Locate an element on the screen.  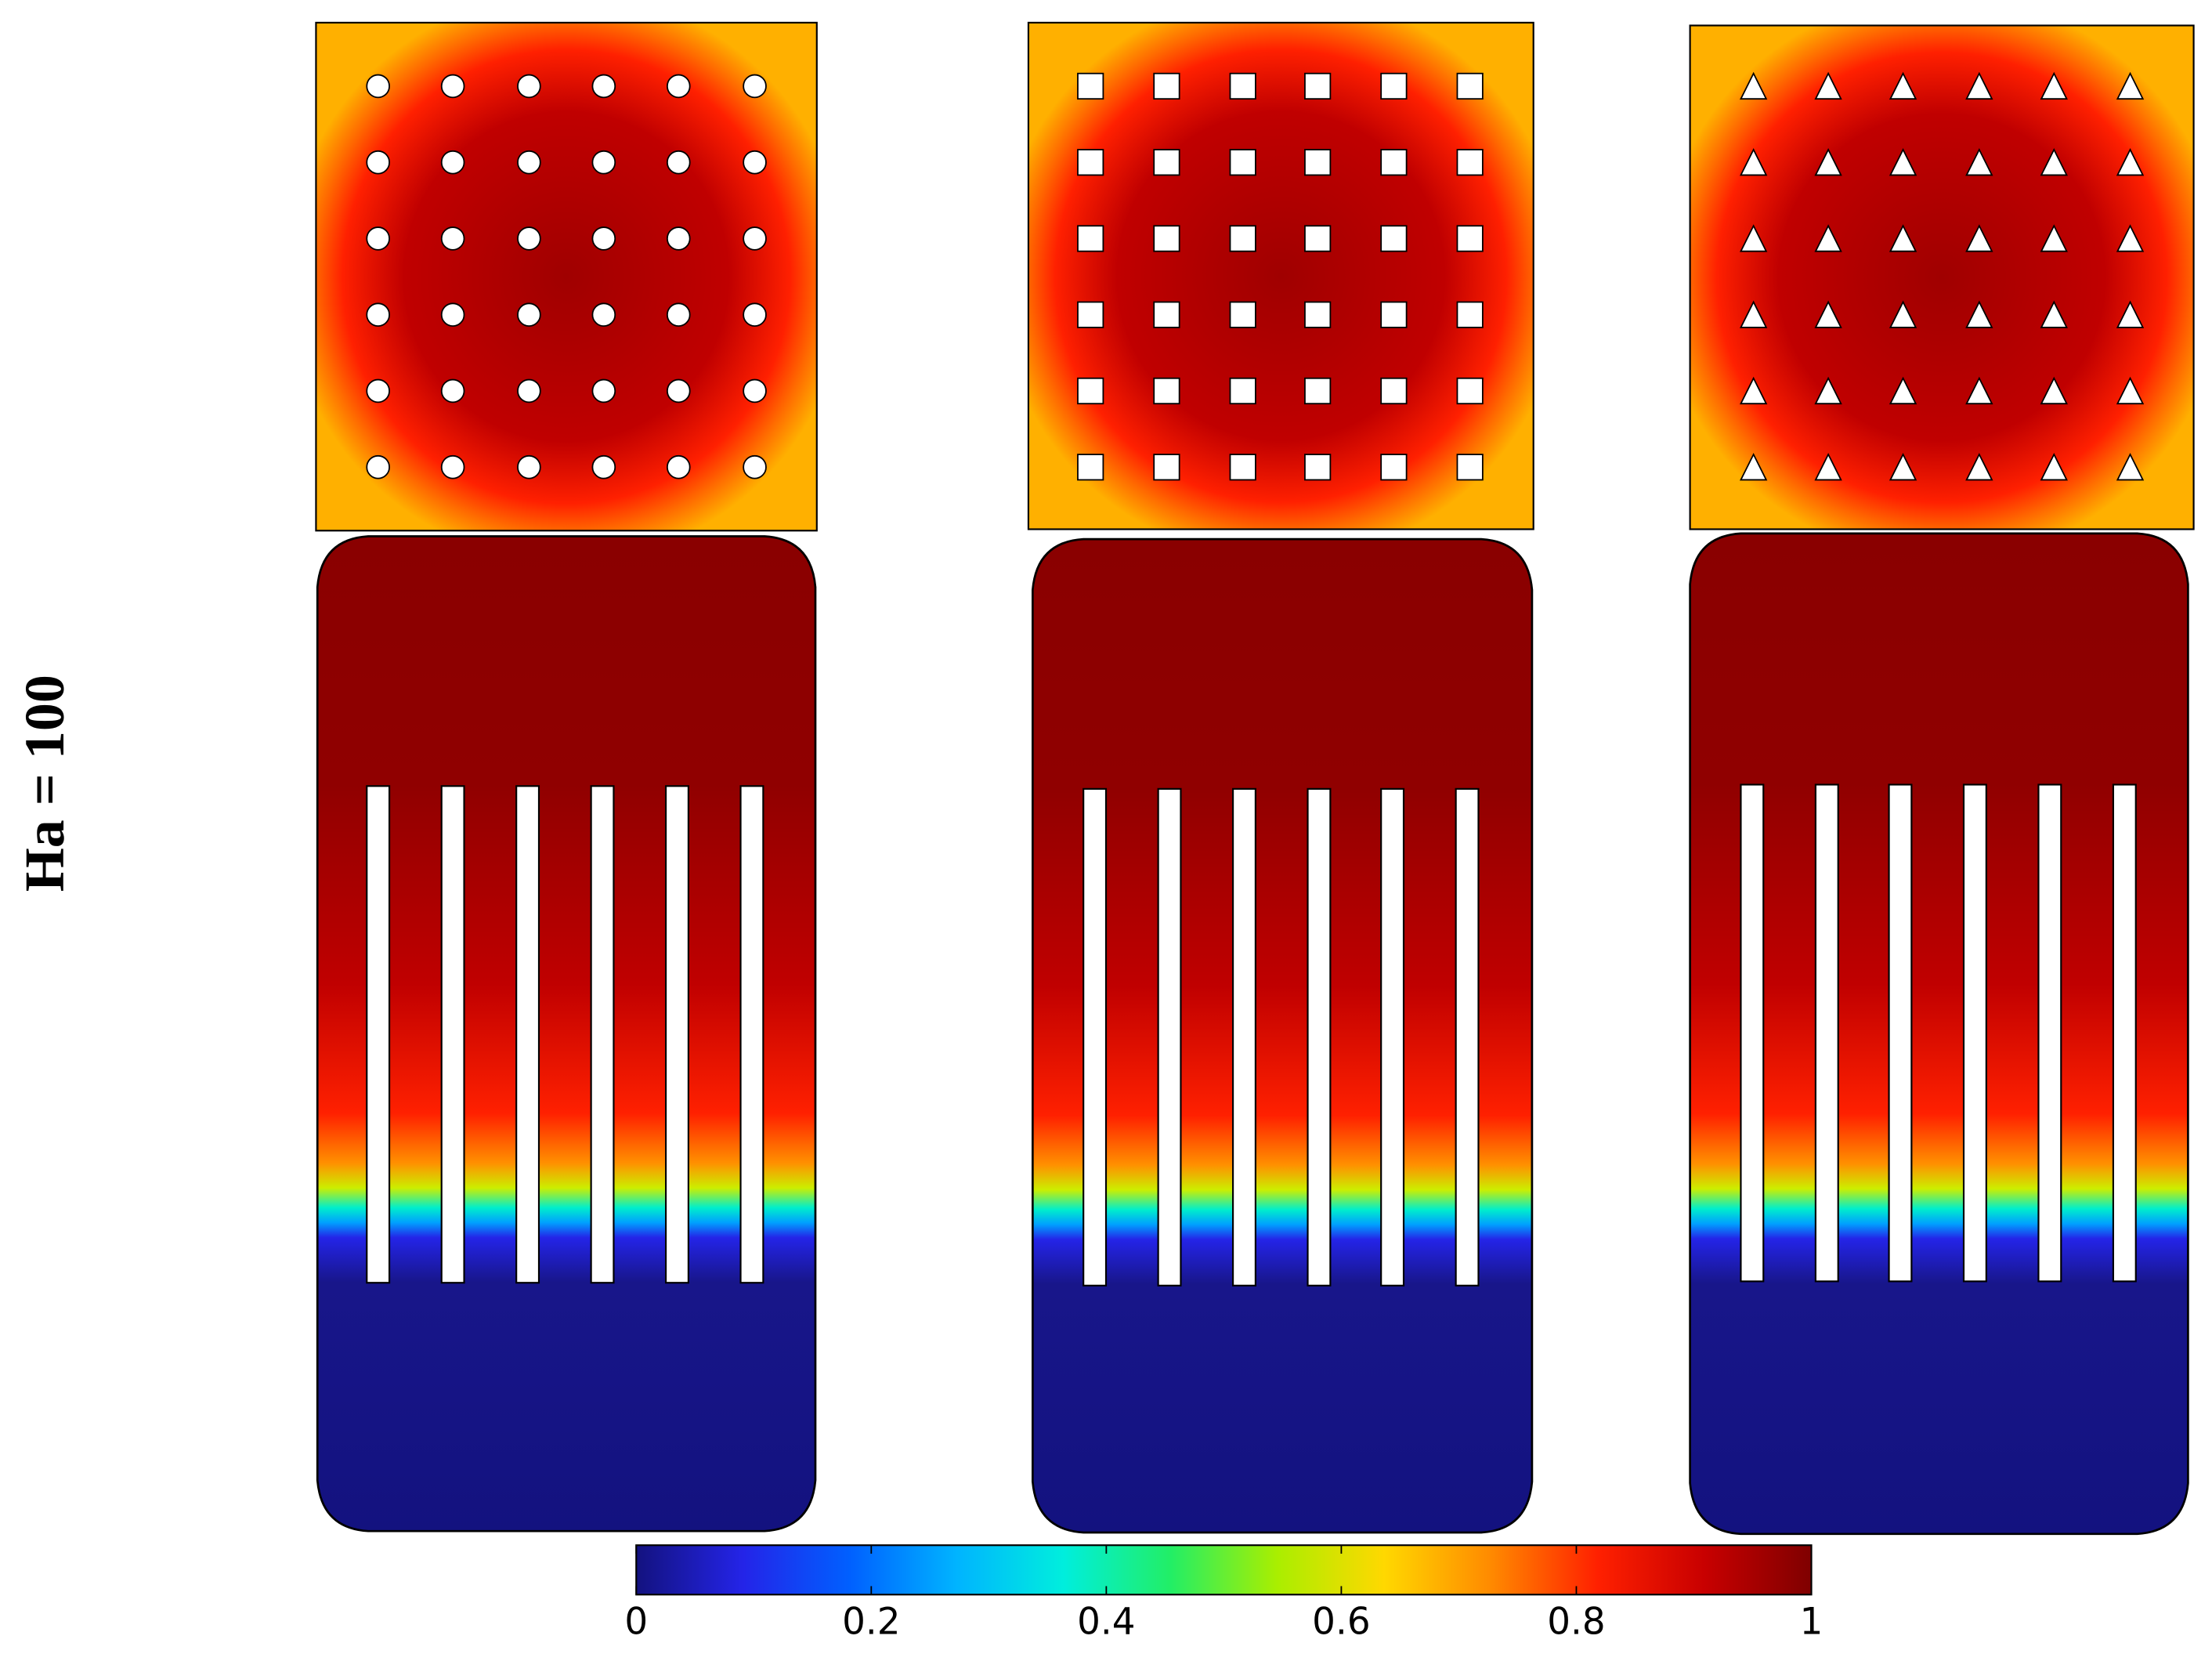
side-section is located at coordinates (1939, 1034).